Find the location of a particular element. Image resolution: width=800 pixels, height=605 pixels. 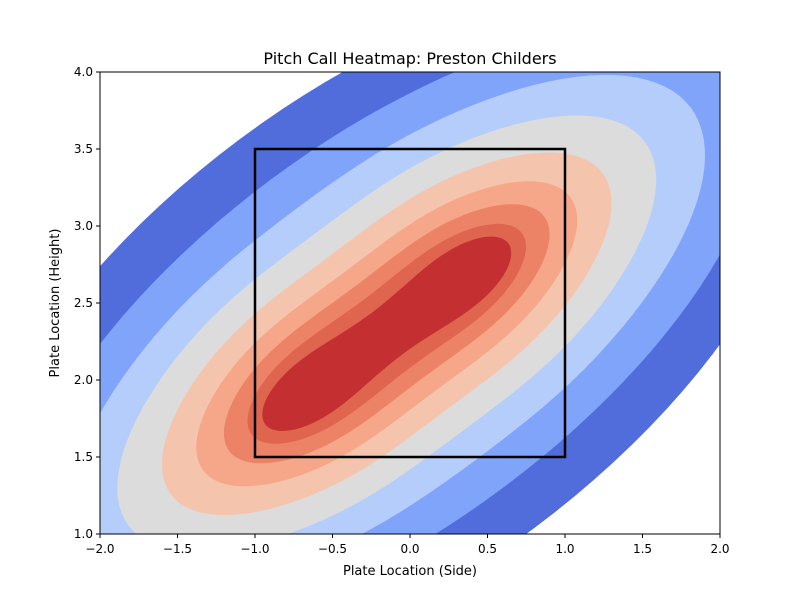

x-tick-label: 0.0 is located at coordinates (409, 549).